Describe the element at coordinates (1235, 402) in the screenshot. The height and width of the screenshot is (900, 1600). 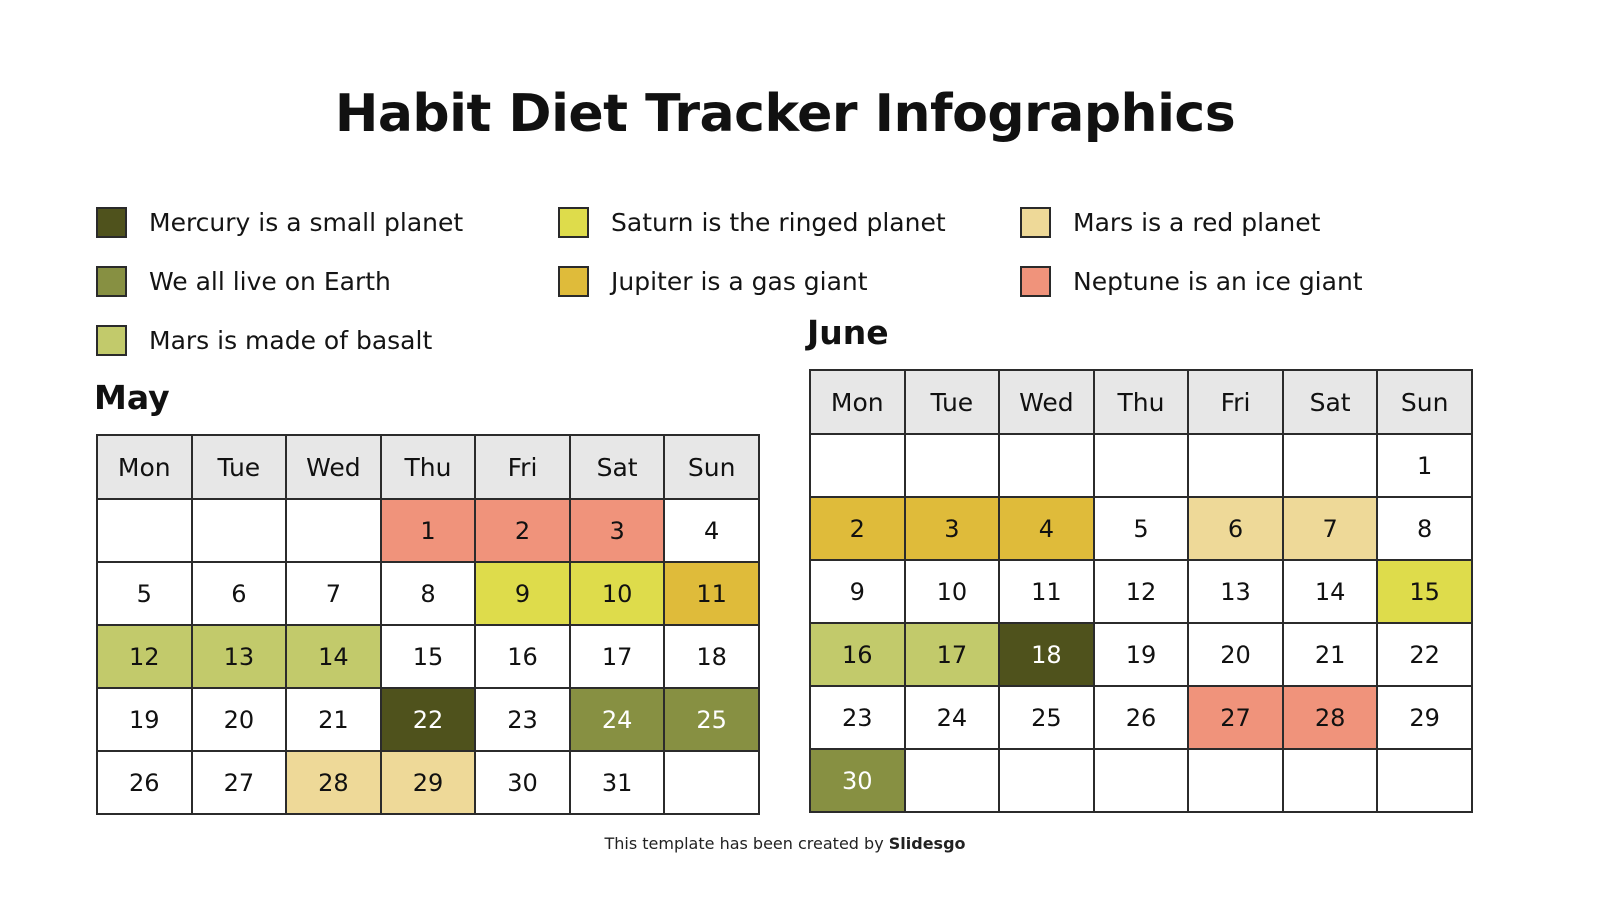
I see `weekday-header: Fri` at that location.